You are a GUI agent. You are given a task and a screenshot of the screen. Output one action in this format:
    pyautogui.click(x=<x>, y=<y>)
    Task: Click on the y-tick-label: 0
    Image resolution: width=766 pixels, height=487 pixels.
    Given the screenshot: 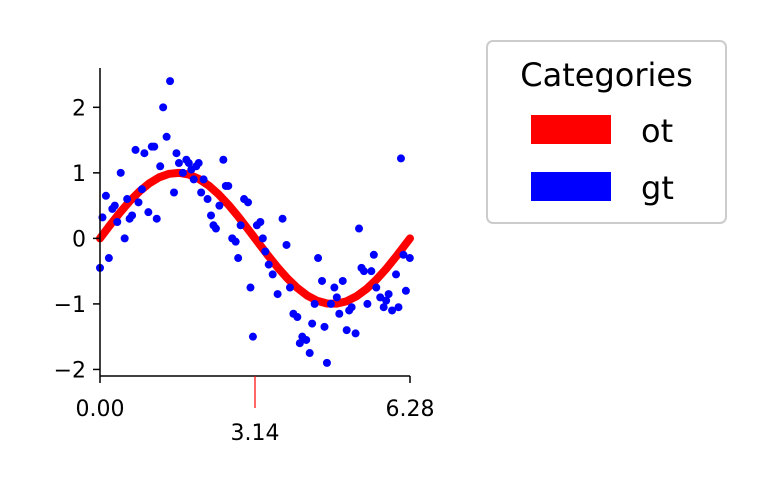 What is the action you would take?
    pyautogui.click(x=79, y=239)
    